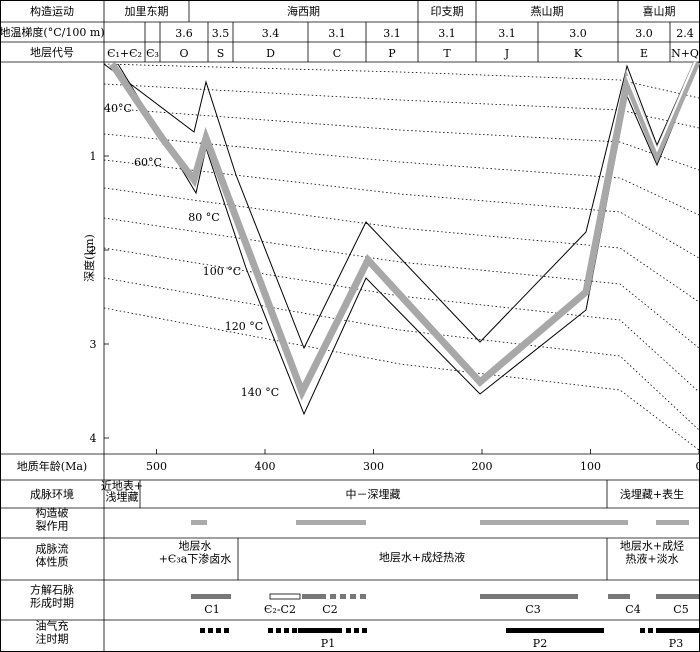 The image size is (700, 652). I want to click on strata-code: D, so click(270, 53).